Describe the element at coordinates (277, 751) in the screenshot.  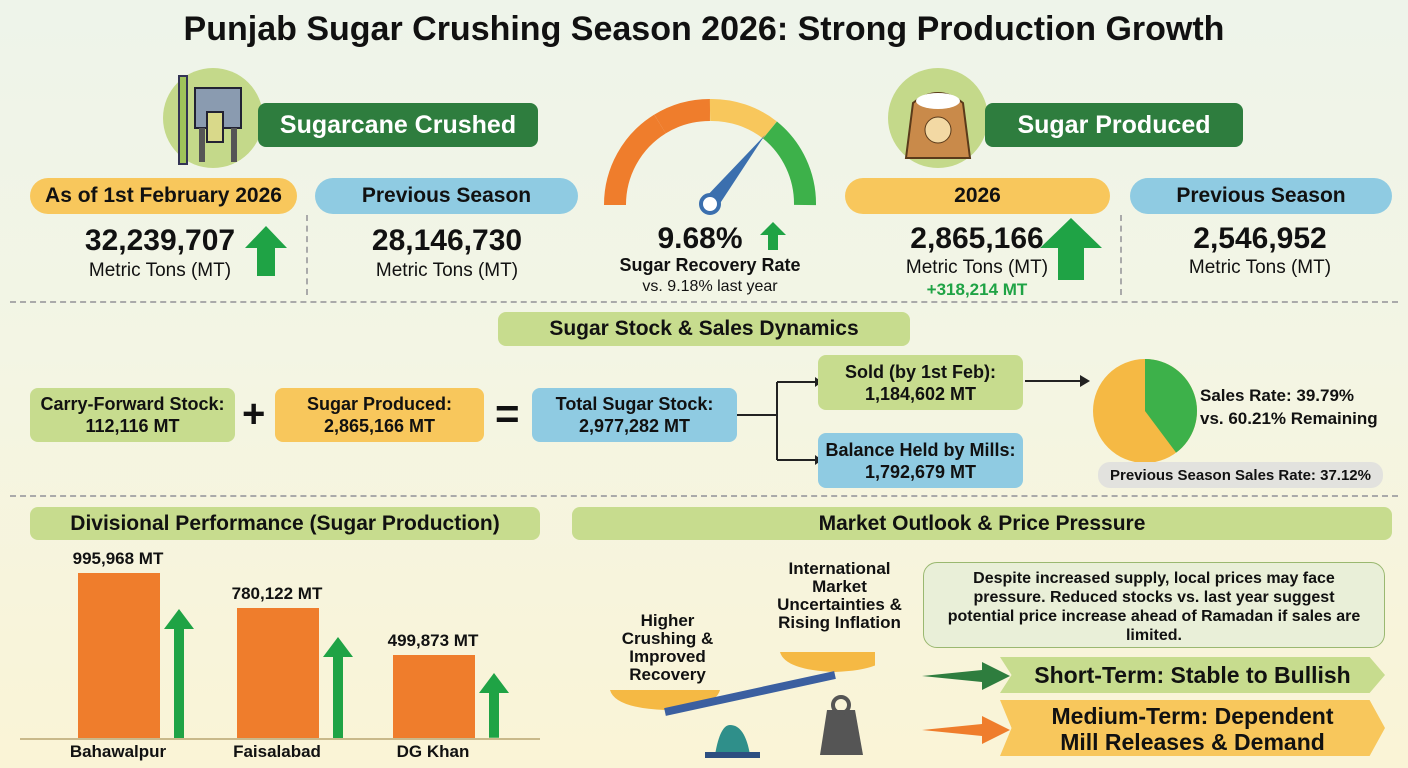
I see `bar-category-label: Faisalabad` at that location.